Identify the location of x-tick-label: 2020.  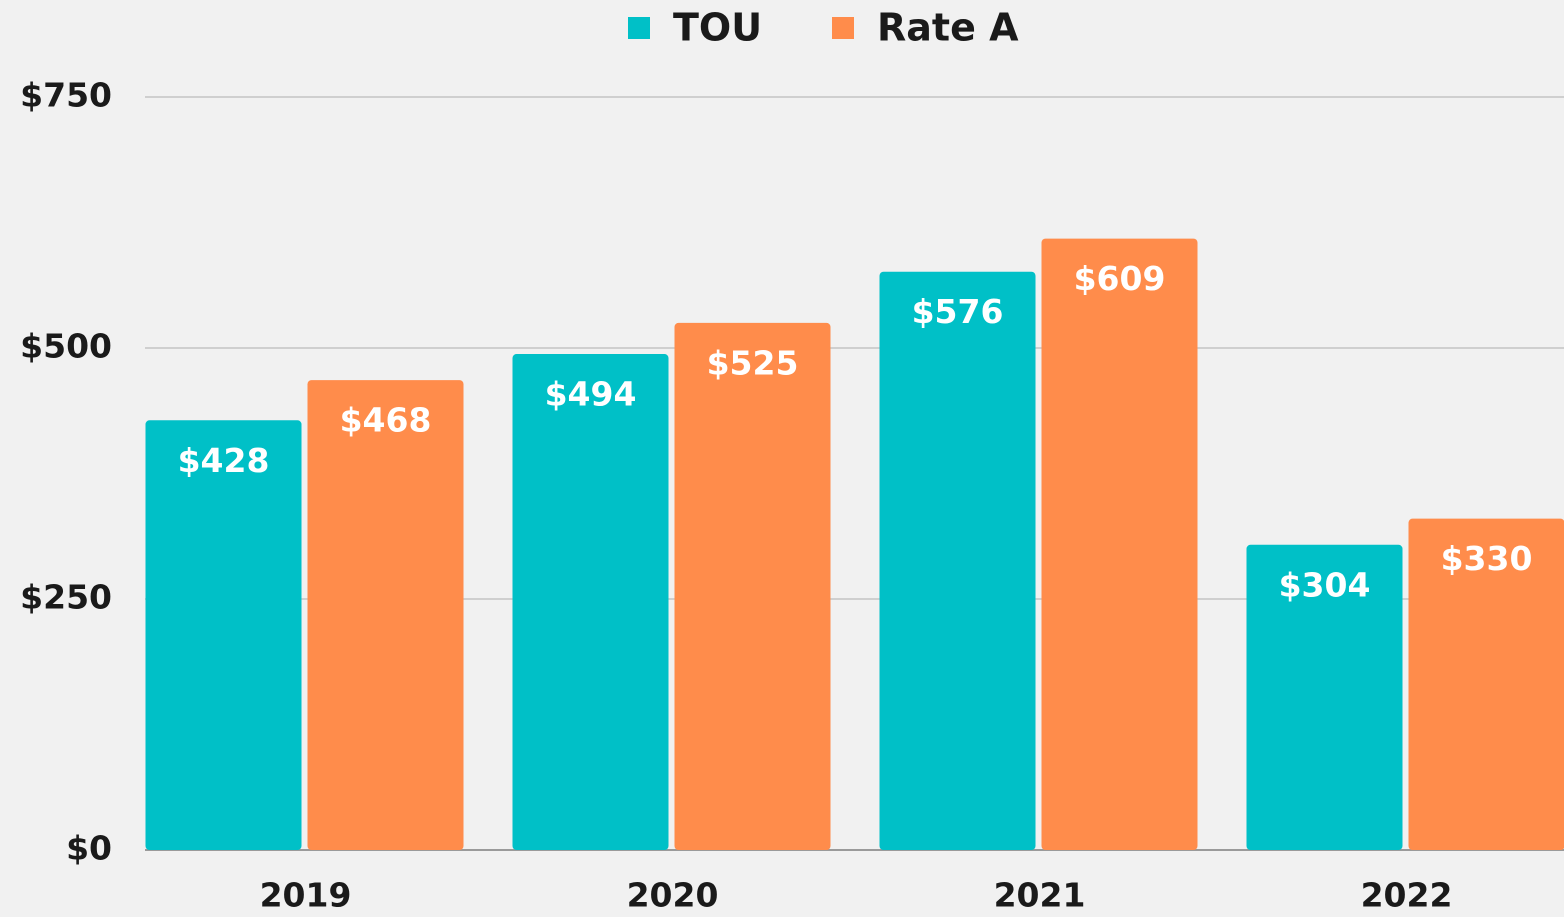
(673, 895).